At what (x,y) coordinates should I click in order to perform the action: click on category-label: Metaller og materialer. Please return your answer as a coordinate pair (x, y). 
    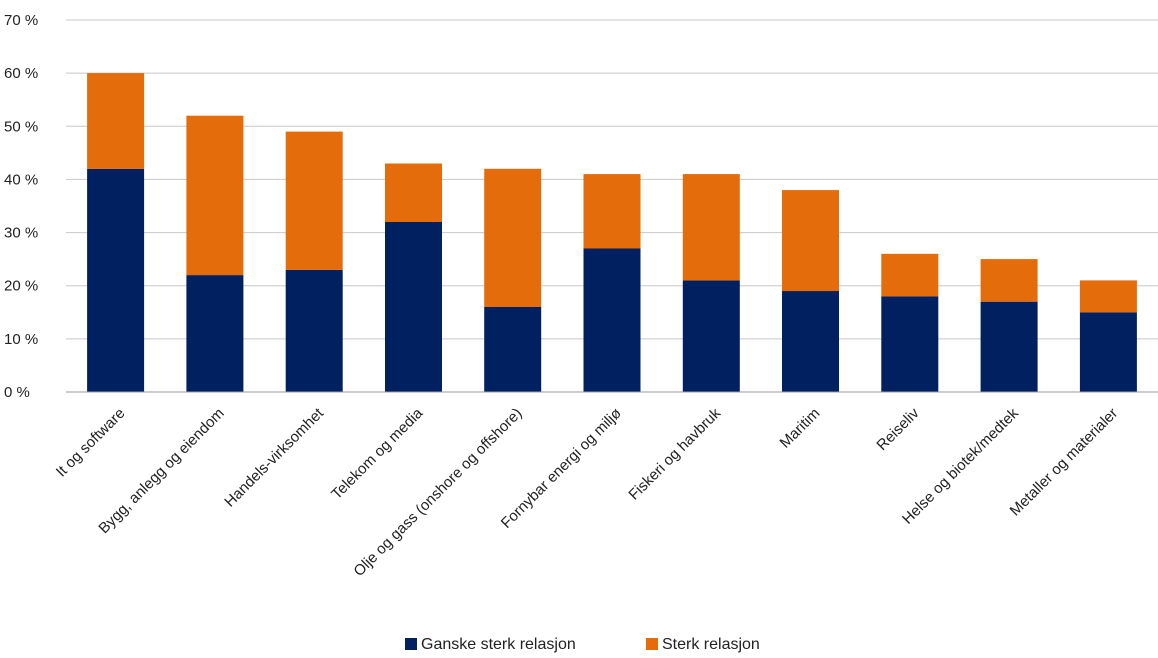
    Looking at the image, I should click on (1064, 462).